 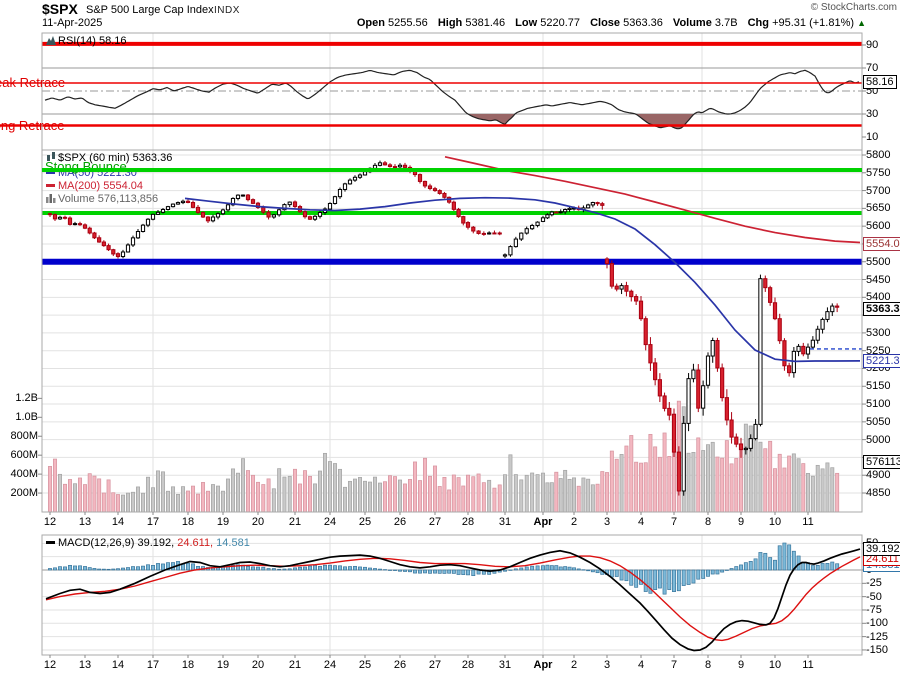 What do you see at coordinates (258, 665) in the screenshot?
I see `macd-date-label: 20` at bounding box center [258, 665].